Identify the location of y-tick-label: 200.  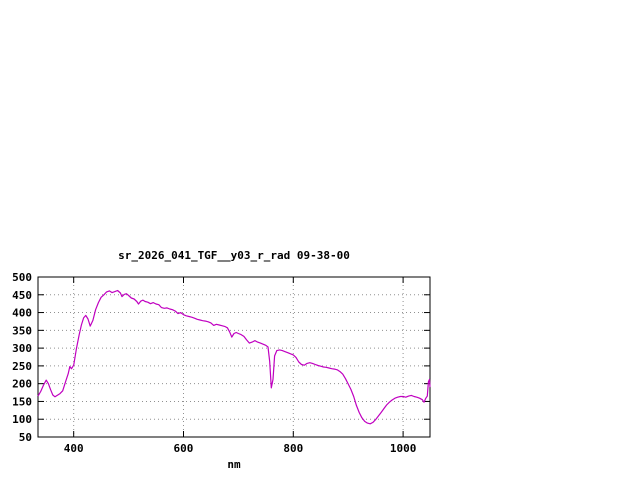
(22, 384).